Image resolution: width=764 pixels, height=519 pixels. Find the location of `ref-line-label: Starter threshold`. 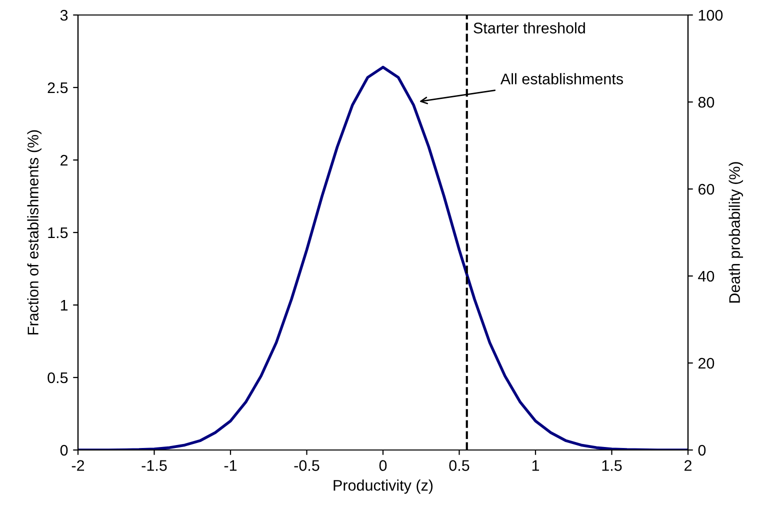

ref-line-label: Starter threshold is located at coordinates (529, 28).